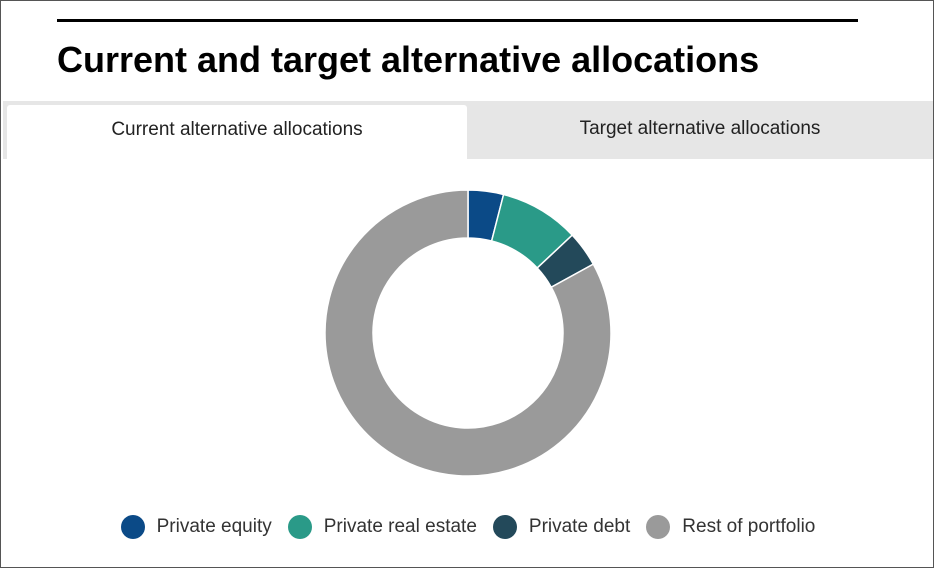  I want to click on legend-label-rest-of-portfolio: Rest of portfolio, so click(749, 526).